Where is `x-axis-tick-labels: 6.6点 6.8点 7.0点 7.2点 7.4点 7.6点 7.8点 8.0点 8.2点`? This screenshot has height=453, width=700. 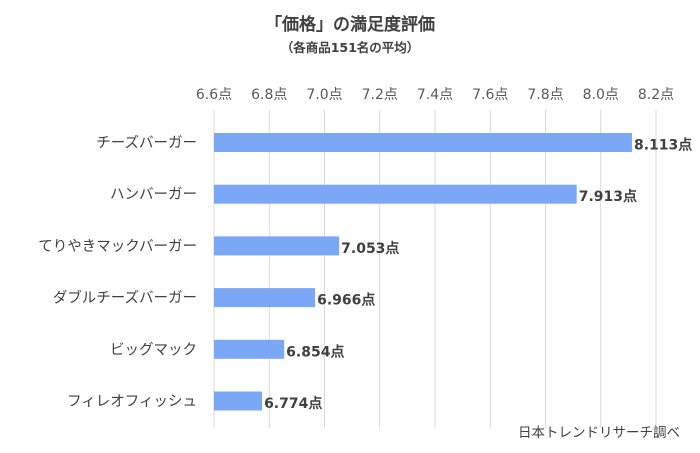 x-axis-tick-labels: 6.6点 6.8点 7.0点 7.2点 7.4点 7.6点 7.8点 8.0点 8.2点 is located at coordinates (435, 95).